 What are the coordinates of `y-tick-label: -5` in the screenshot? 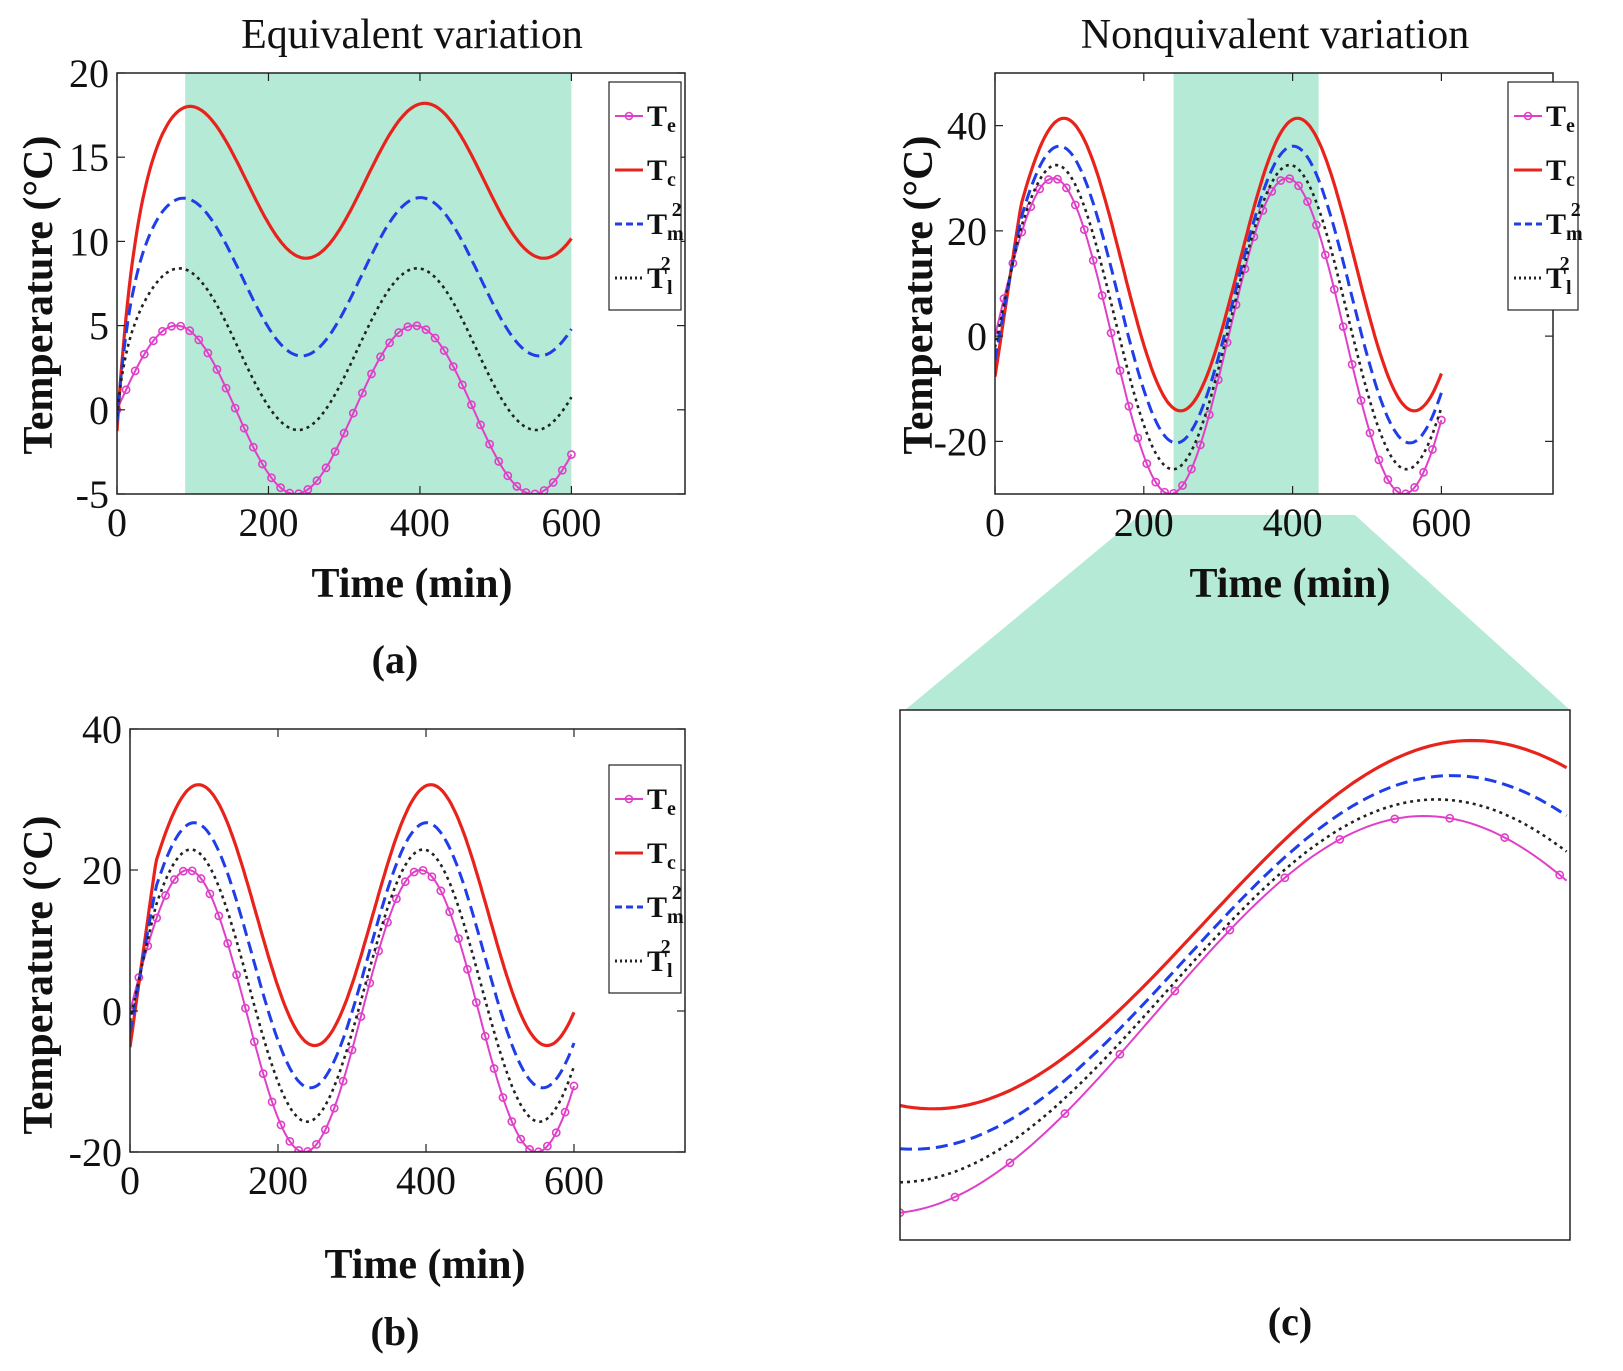 It's located at (92, 494).